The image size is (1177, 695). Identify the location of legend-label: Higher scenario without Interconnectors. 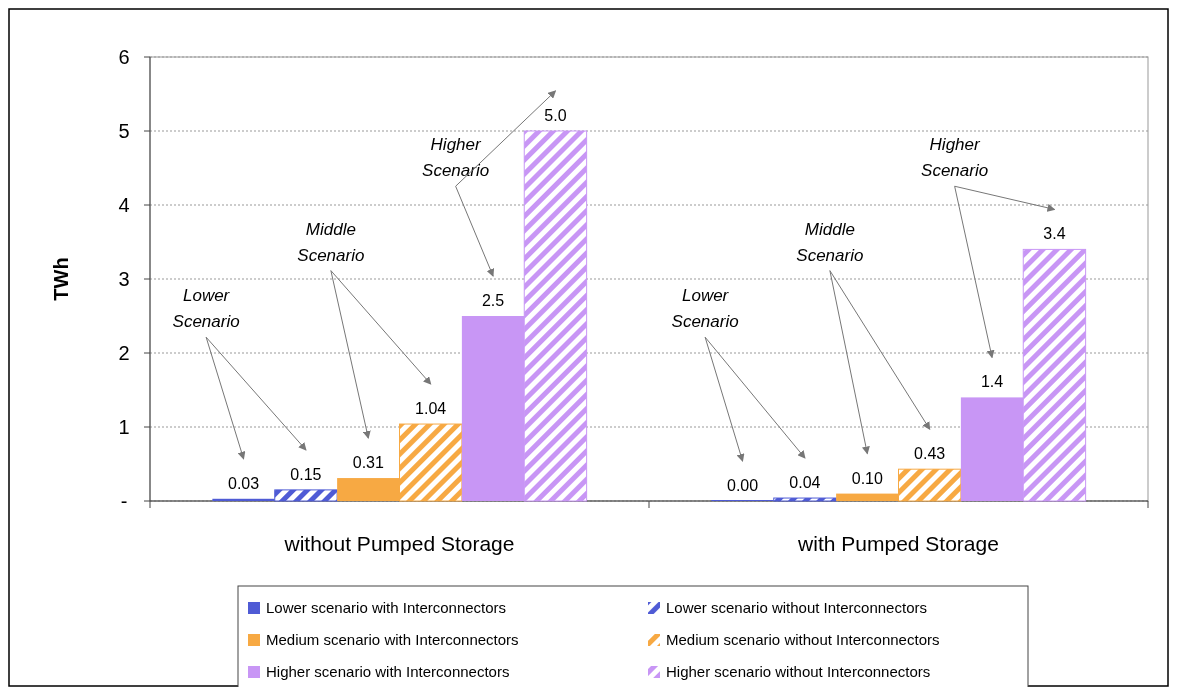
(798, 672).